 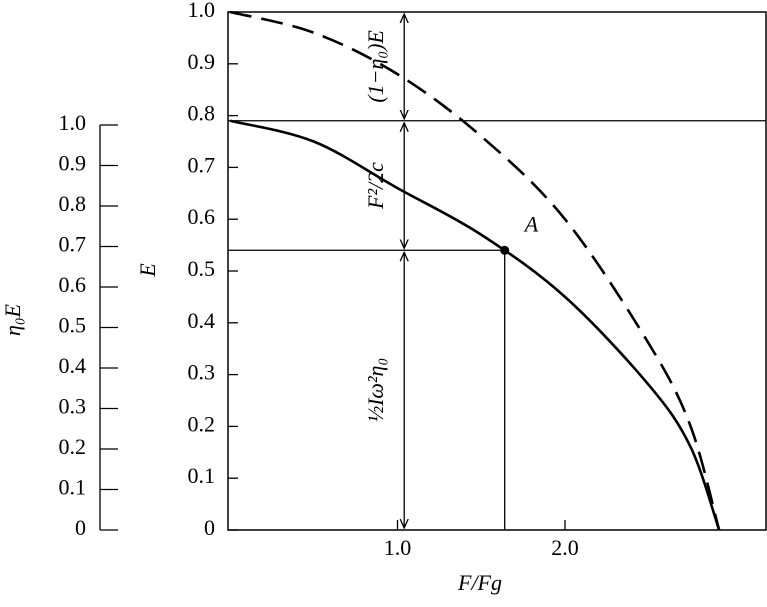 What do you see at coordinates (398, 547) in the screenshot?
I see `x-tick-label: 1.0` at bounding box center [398, 547].